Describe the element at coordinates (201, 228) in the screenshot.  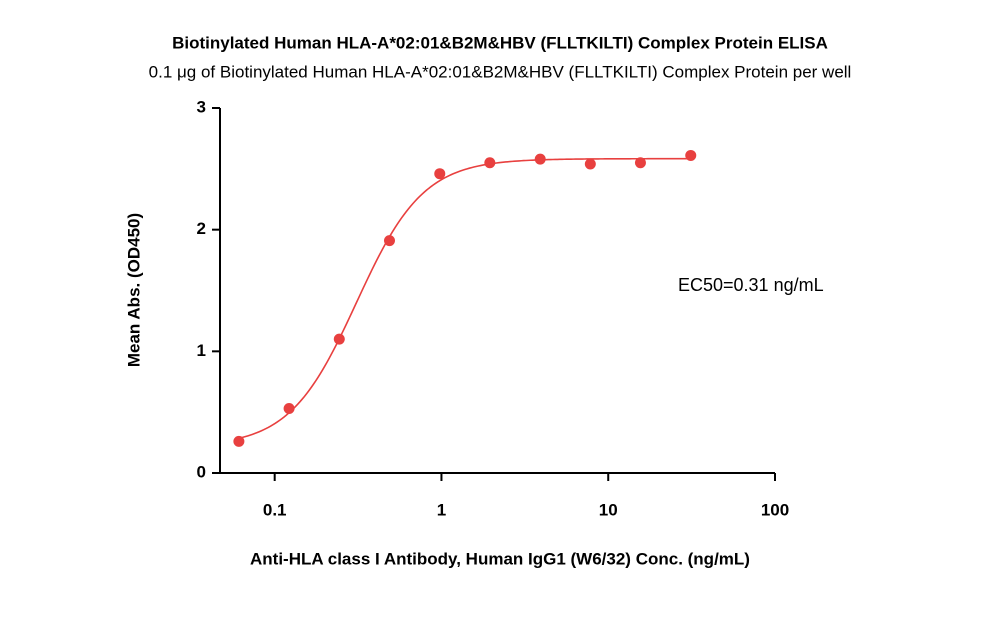
I see `y-tick-label: 2` at that location.